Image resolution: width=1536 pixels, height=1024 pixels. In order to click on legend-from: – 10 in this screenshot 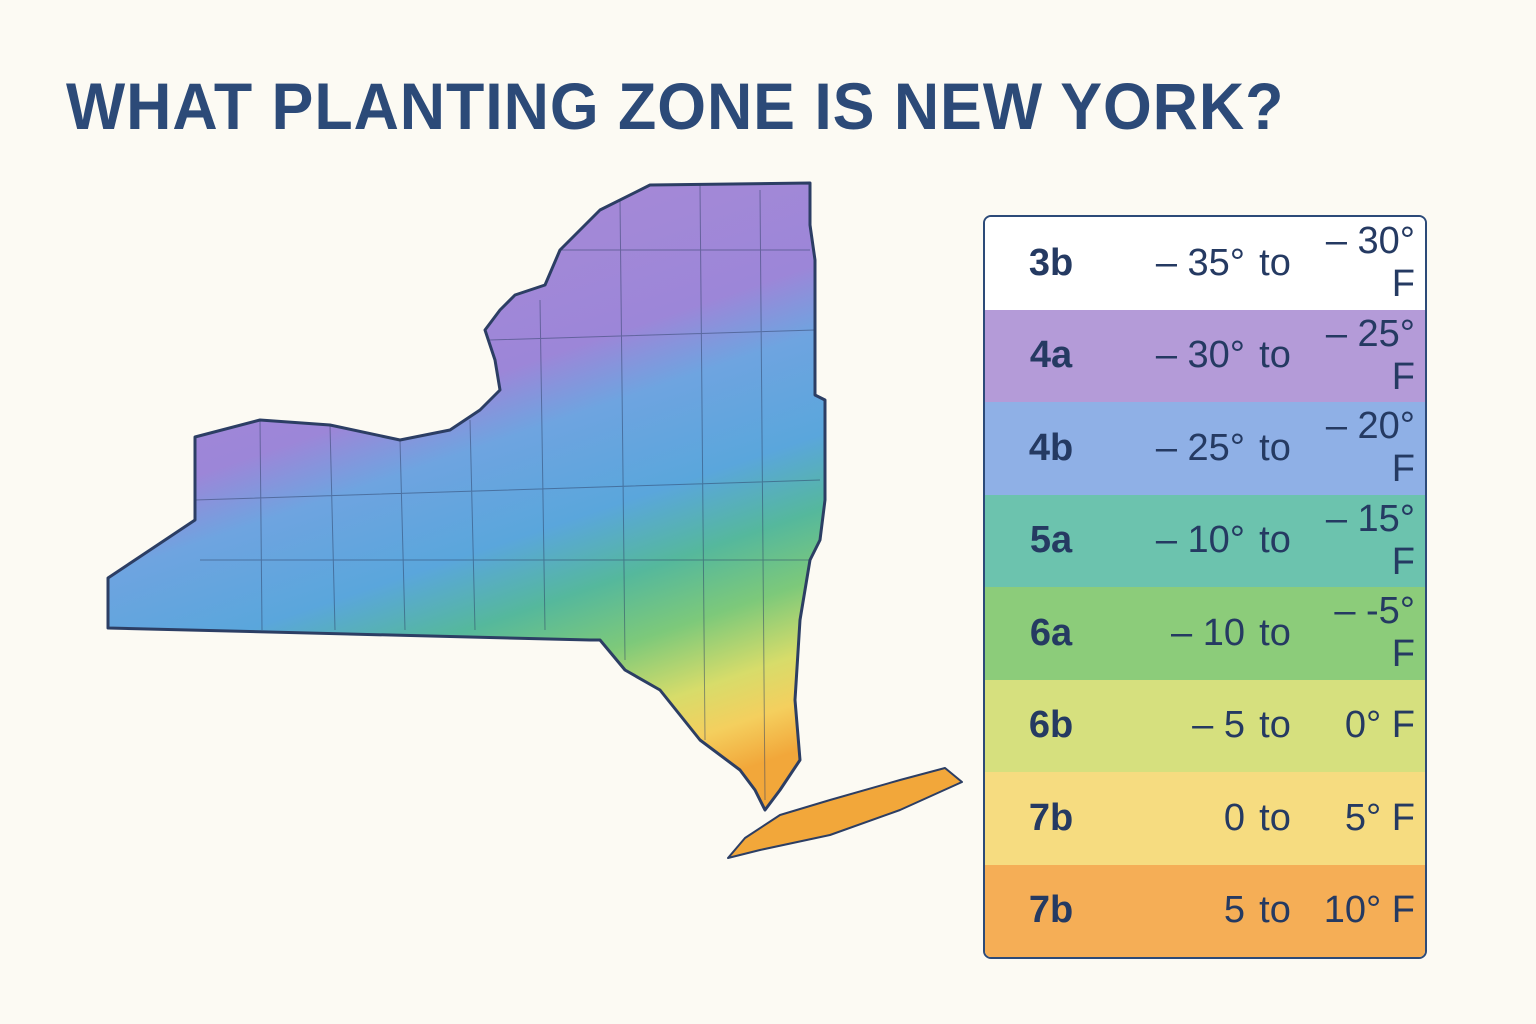, I will do `click(1208, 632)`.